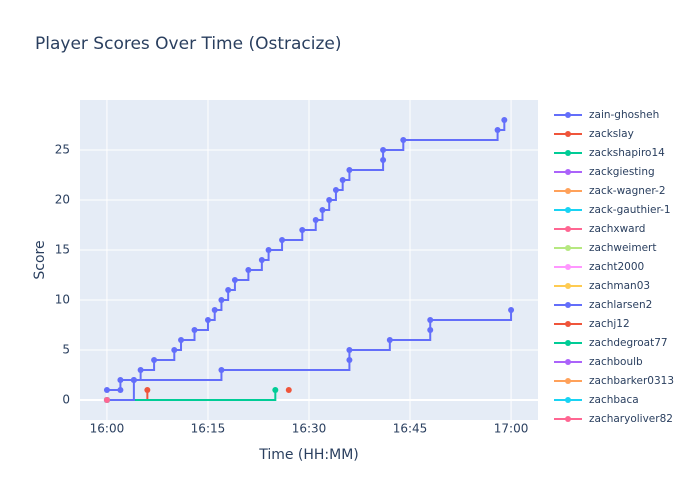 Image resolution: width=700 pixels, height=500 pixels. What do you see at coordinates (631, 381) in the screenshot?
I see `legend-label: zachbarker0313` at bounding box center [631, 381].